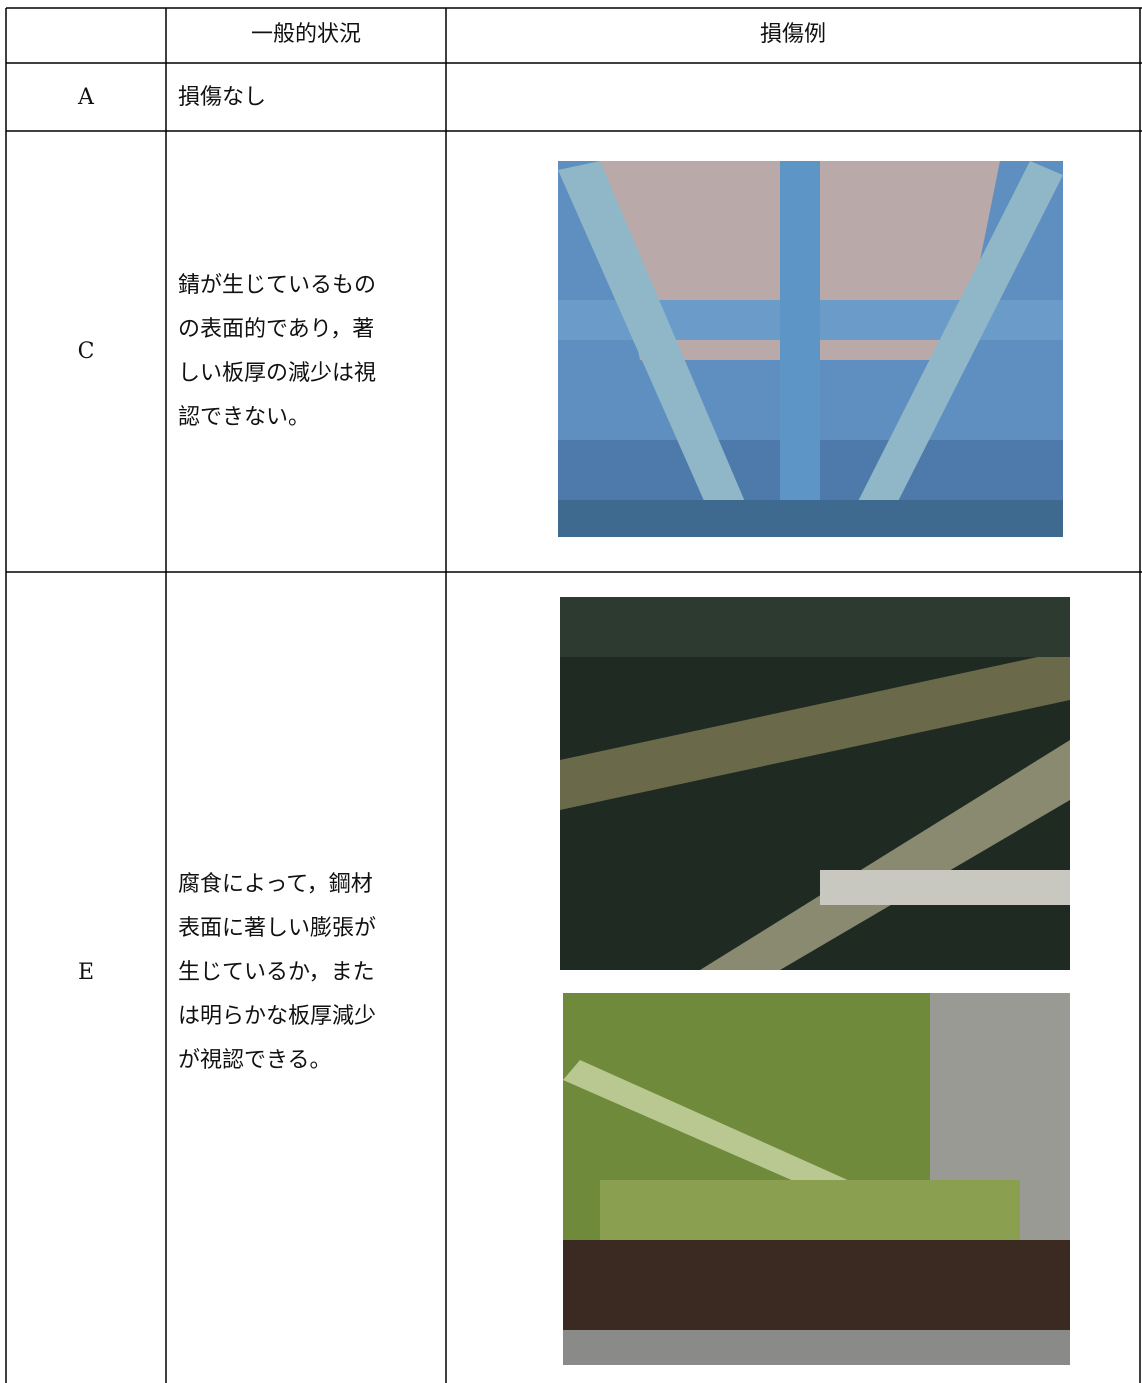 The width and height of the screenshot is (1142, 1383). Describe the element at coordinates (277, 373) in the screenshot. I see `description-line: しい板厚の減少は視` at that location.